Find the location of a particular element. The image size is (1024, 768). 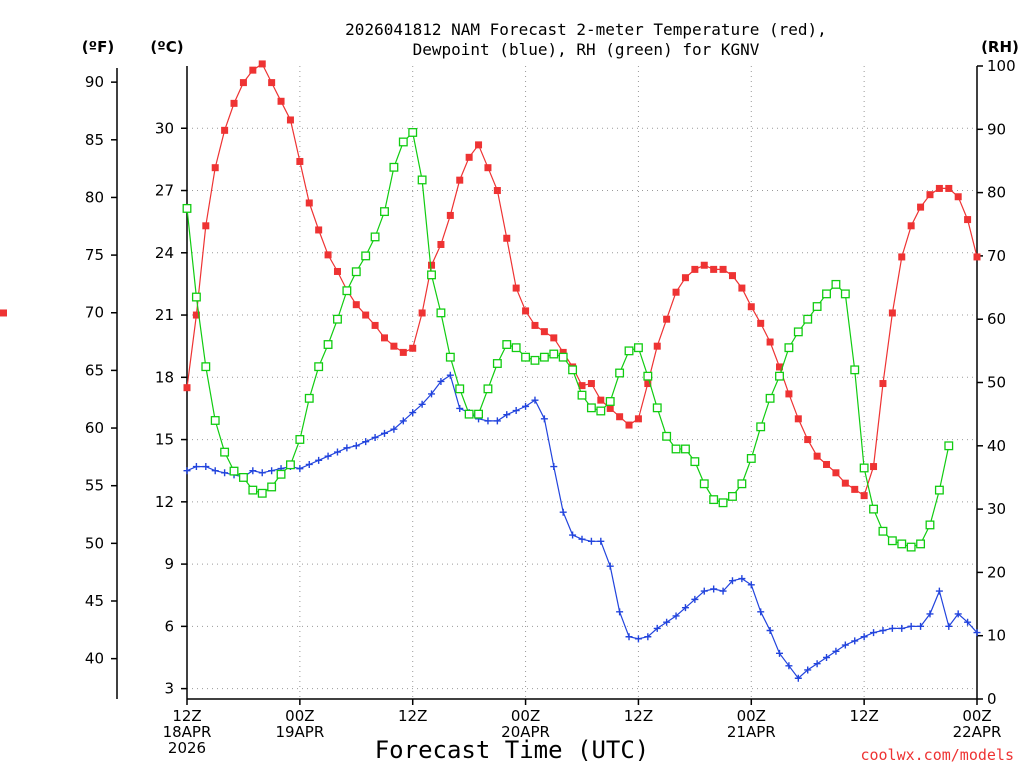

fahrenheit-tick-label: 50 is located at coordinates (94, 543).